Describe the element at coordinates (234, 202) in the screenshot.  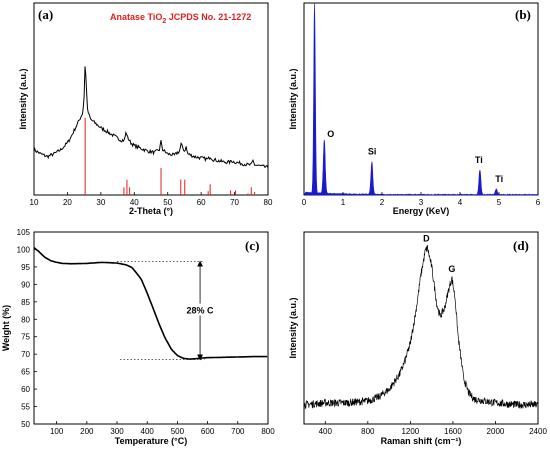
I see `panel-a-xtick-label: 70` at that location.